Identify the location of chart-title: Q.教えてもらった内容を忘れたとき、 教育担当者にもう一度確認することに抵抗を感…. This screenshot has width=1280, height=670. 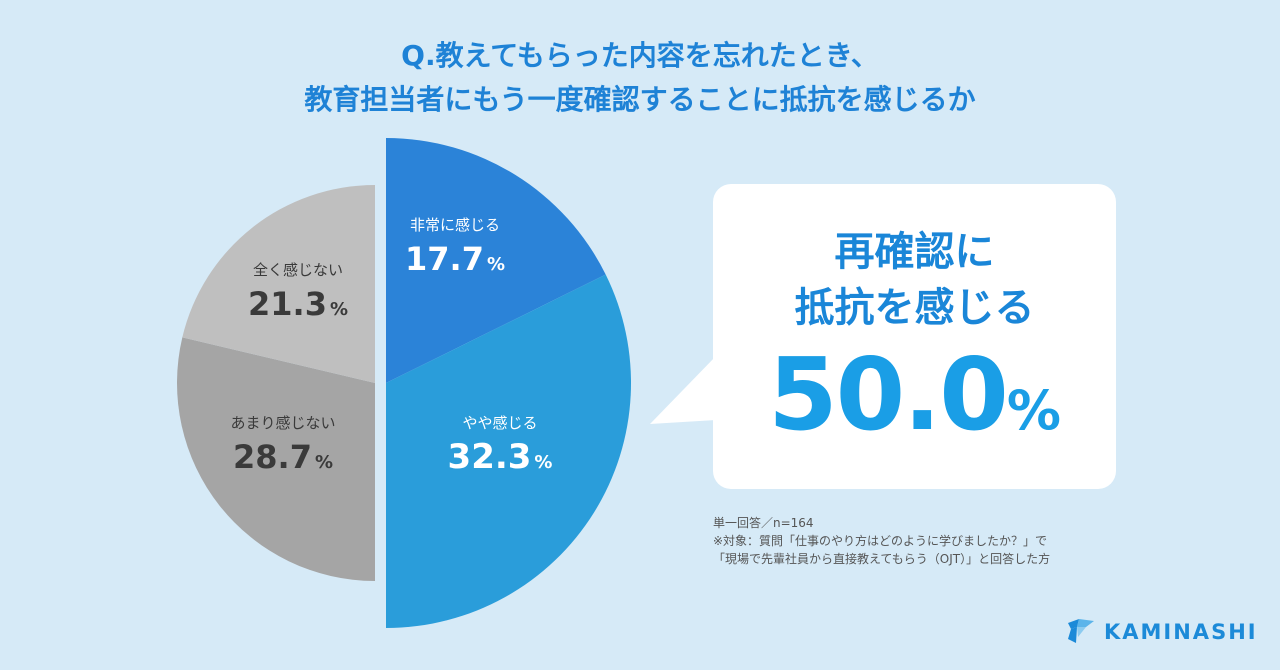
(640, 78).